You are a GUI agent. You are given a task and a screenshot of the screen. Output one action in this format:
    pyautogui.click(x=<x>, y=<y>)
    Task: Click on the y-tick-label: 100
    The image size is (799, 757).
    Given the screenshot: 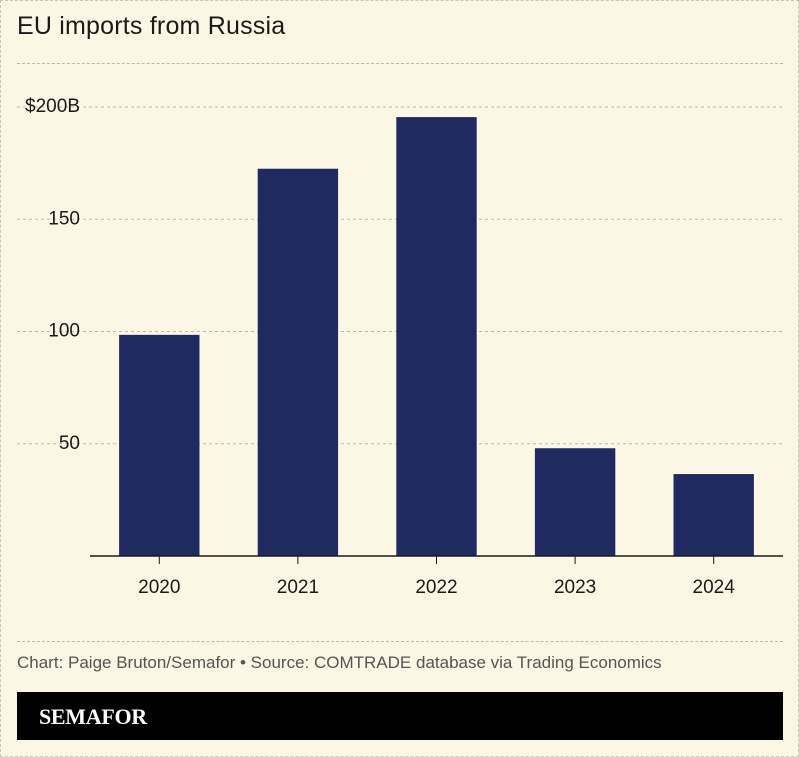 What is the action you would take?
    pyautogui.click(x=64, y=331)
    